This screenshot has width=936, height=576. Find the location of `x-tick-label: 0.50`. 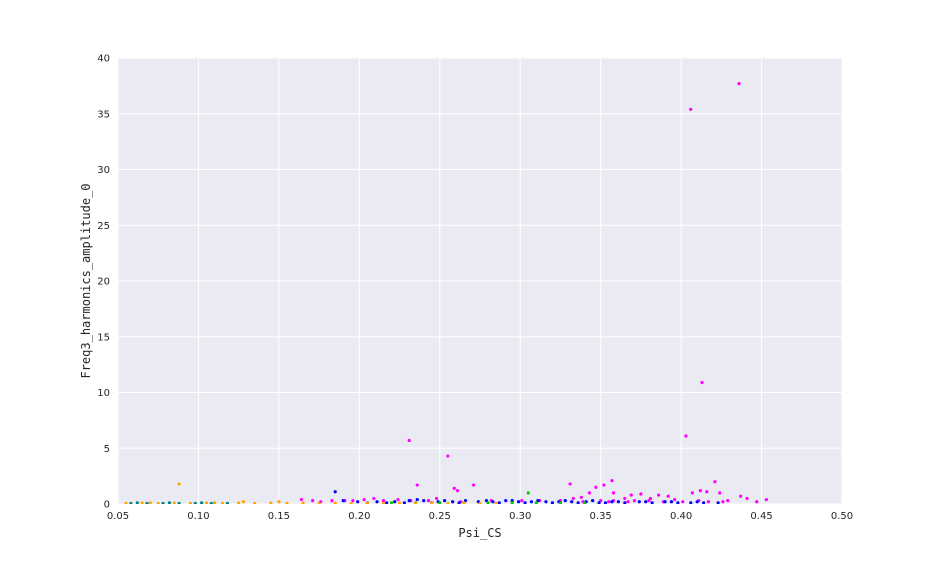

x-tick-label: 0.50 is located at coordinates (842, 516).